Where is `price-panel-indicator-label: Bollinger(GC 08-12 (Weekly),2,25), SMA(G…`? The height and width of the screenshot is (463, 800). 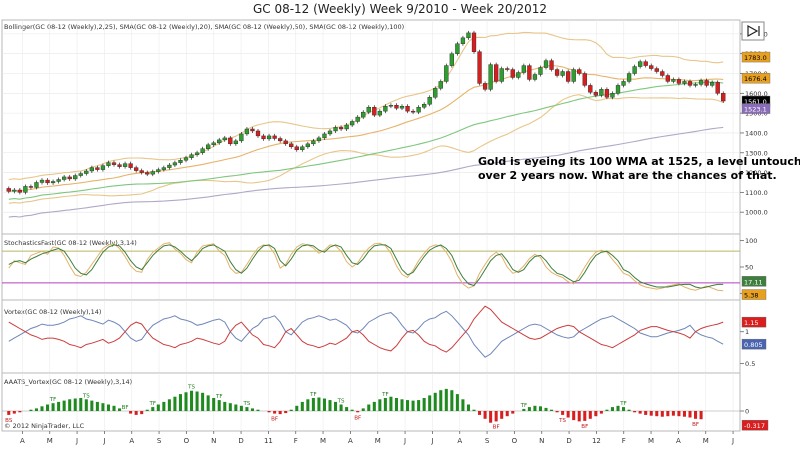 price-panel-indicator-label: Bollinger(GC 08-12 (Weekly),2,25), SMA(G… is located at coordinates (204, 27).